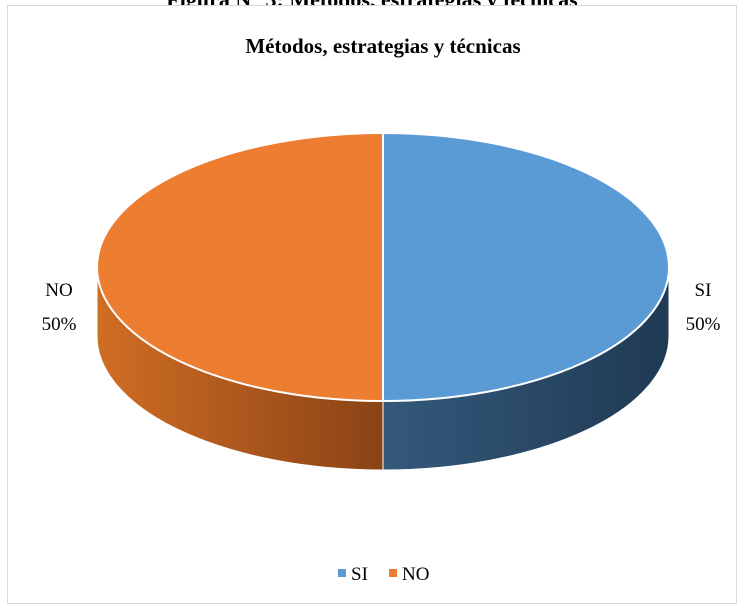 This screenshot has width=744, height=604. I want to click on data-label-no-percent: 50%, so click(59, 324).